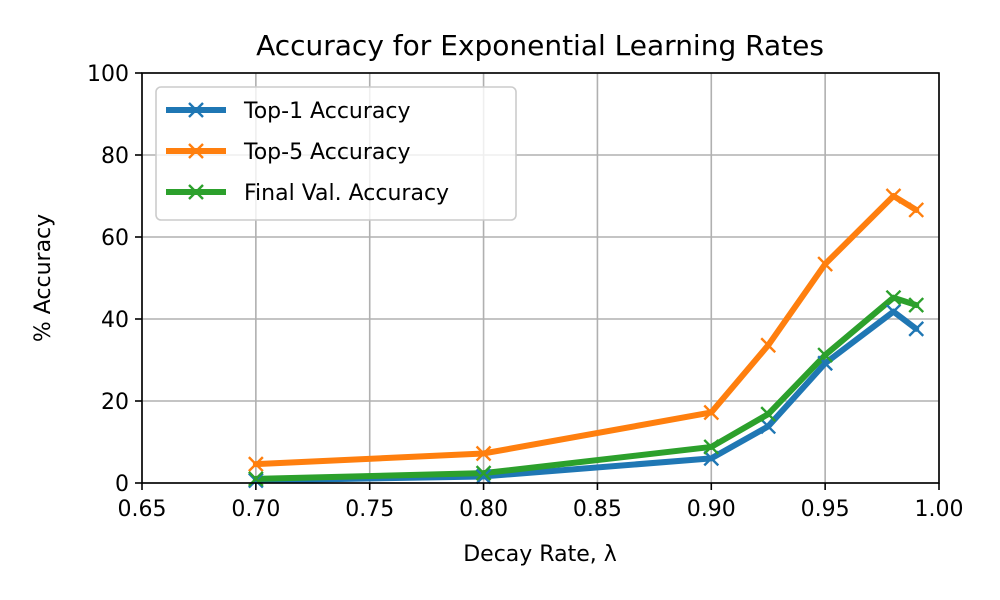 The width and height of the screenshot is (1000, 600). I want to click on legend-box, so click(336, 153).